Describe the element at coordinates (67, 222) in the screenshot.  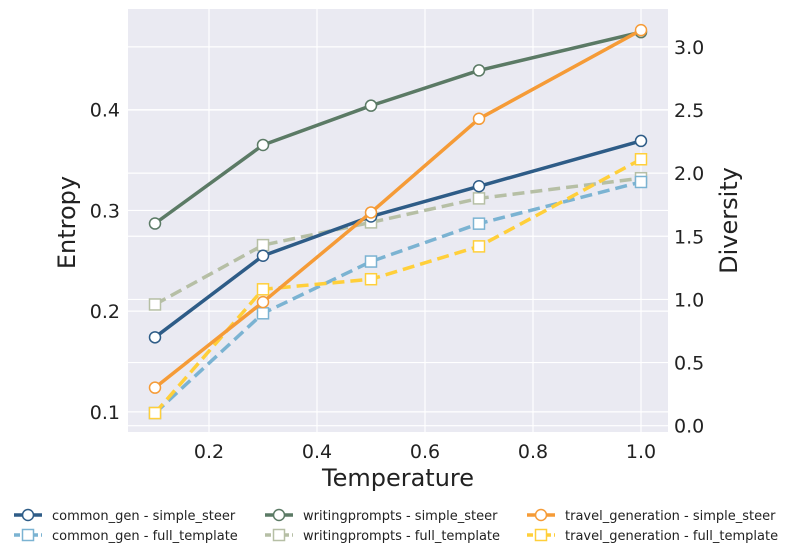
I see `y-axis-left-label: Entropy` at that location.